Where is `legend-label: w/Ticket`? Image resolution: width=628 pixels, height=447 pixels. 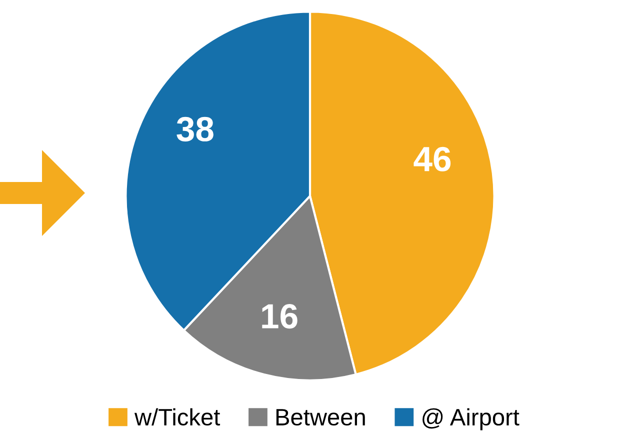 legend-label: w/Ticket is located at coordinates (177, 417).